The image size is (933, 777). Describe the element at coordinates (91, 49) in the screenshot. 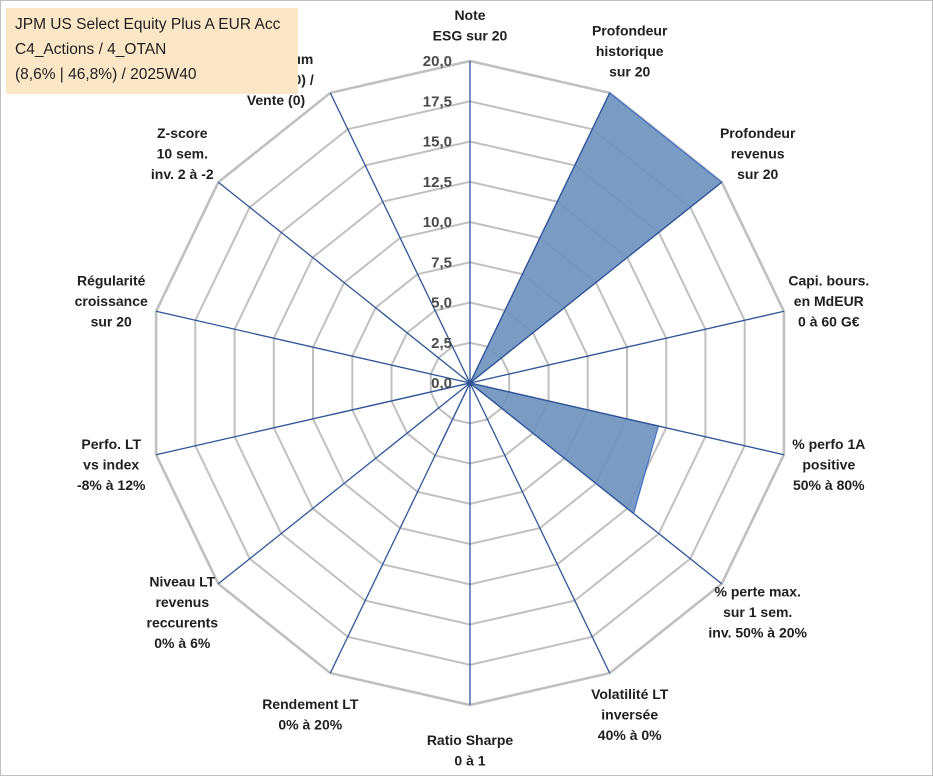

I see `fund-category: C4_Actions / 4_OTAN` at that location.